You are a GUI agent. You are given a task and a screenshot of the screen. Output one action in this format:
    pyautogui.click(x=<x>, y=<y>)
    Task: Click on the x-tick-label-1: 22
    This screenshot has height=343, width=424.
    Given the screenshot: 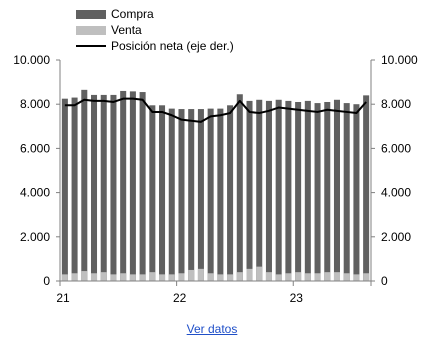 What is the action you would take?
    pyautogui.click(x=180, y=298)
    